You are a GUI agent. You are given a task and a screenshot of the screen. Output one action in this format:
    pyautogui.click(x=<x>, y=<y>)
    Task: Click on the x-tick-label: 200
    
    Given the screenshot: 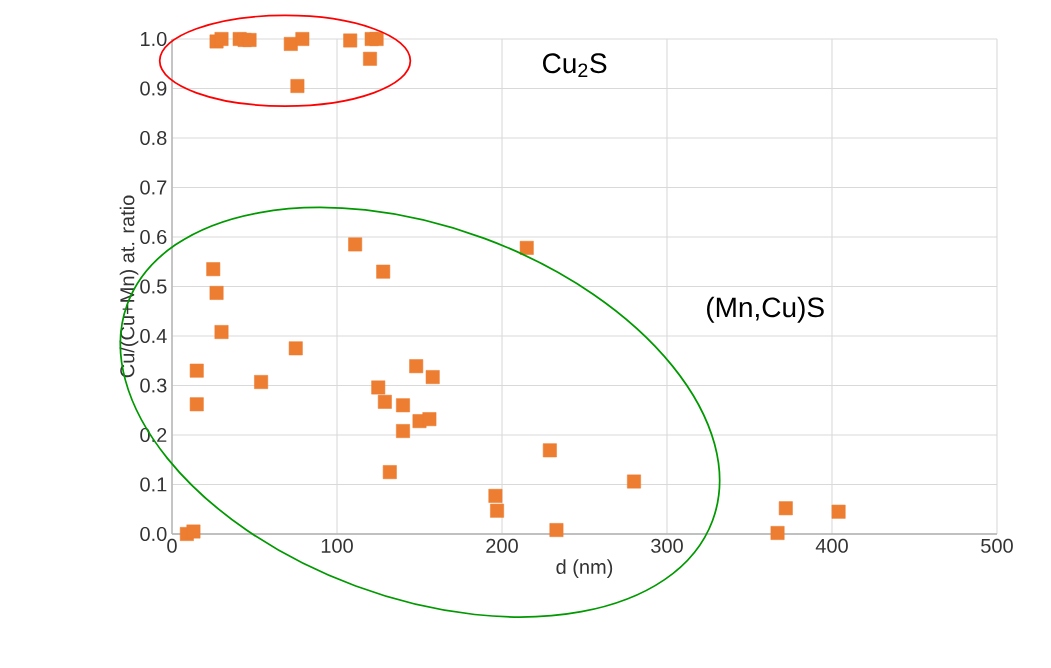 What is the action you would take?
    pyautogui.click(x=502, y=545)
    